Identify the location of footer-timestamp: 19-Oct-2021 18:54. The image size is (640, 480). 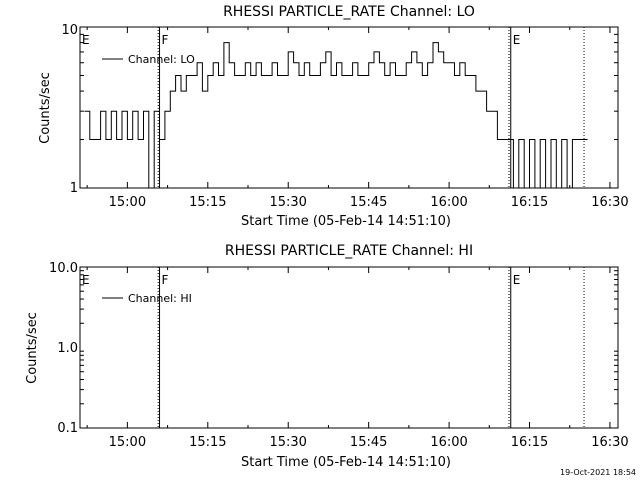
(598, 472).